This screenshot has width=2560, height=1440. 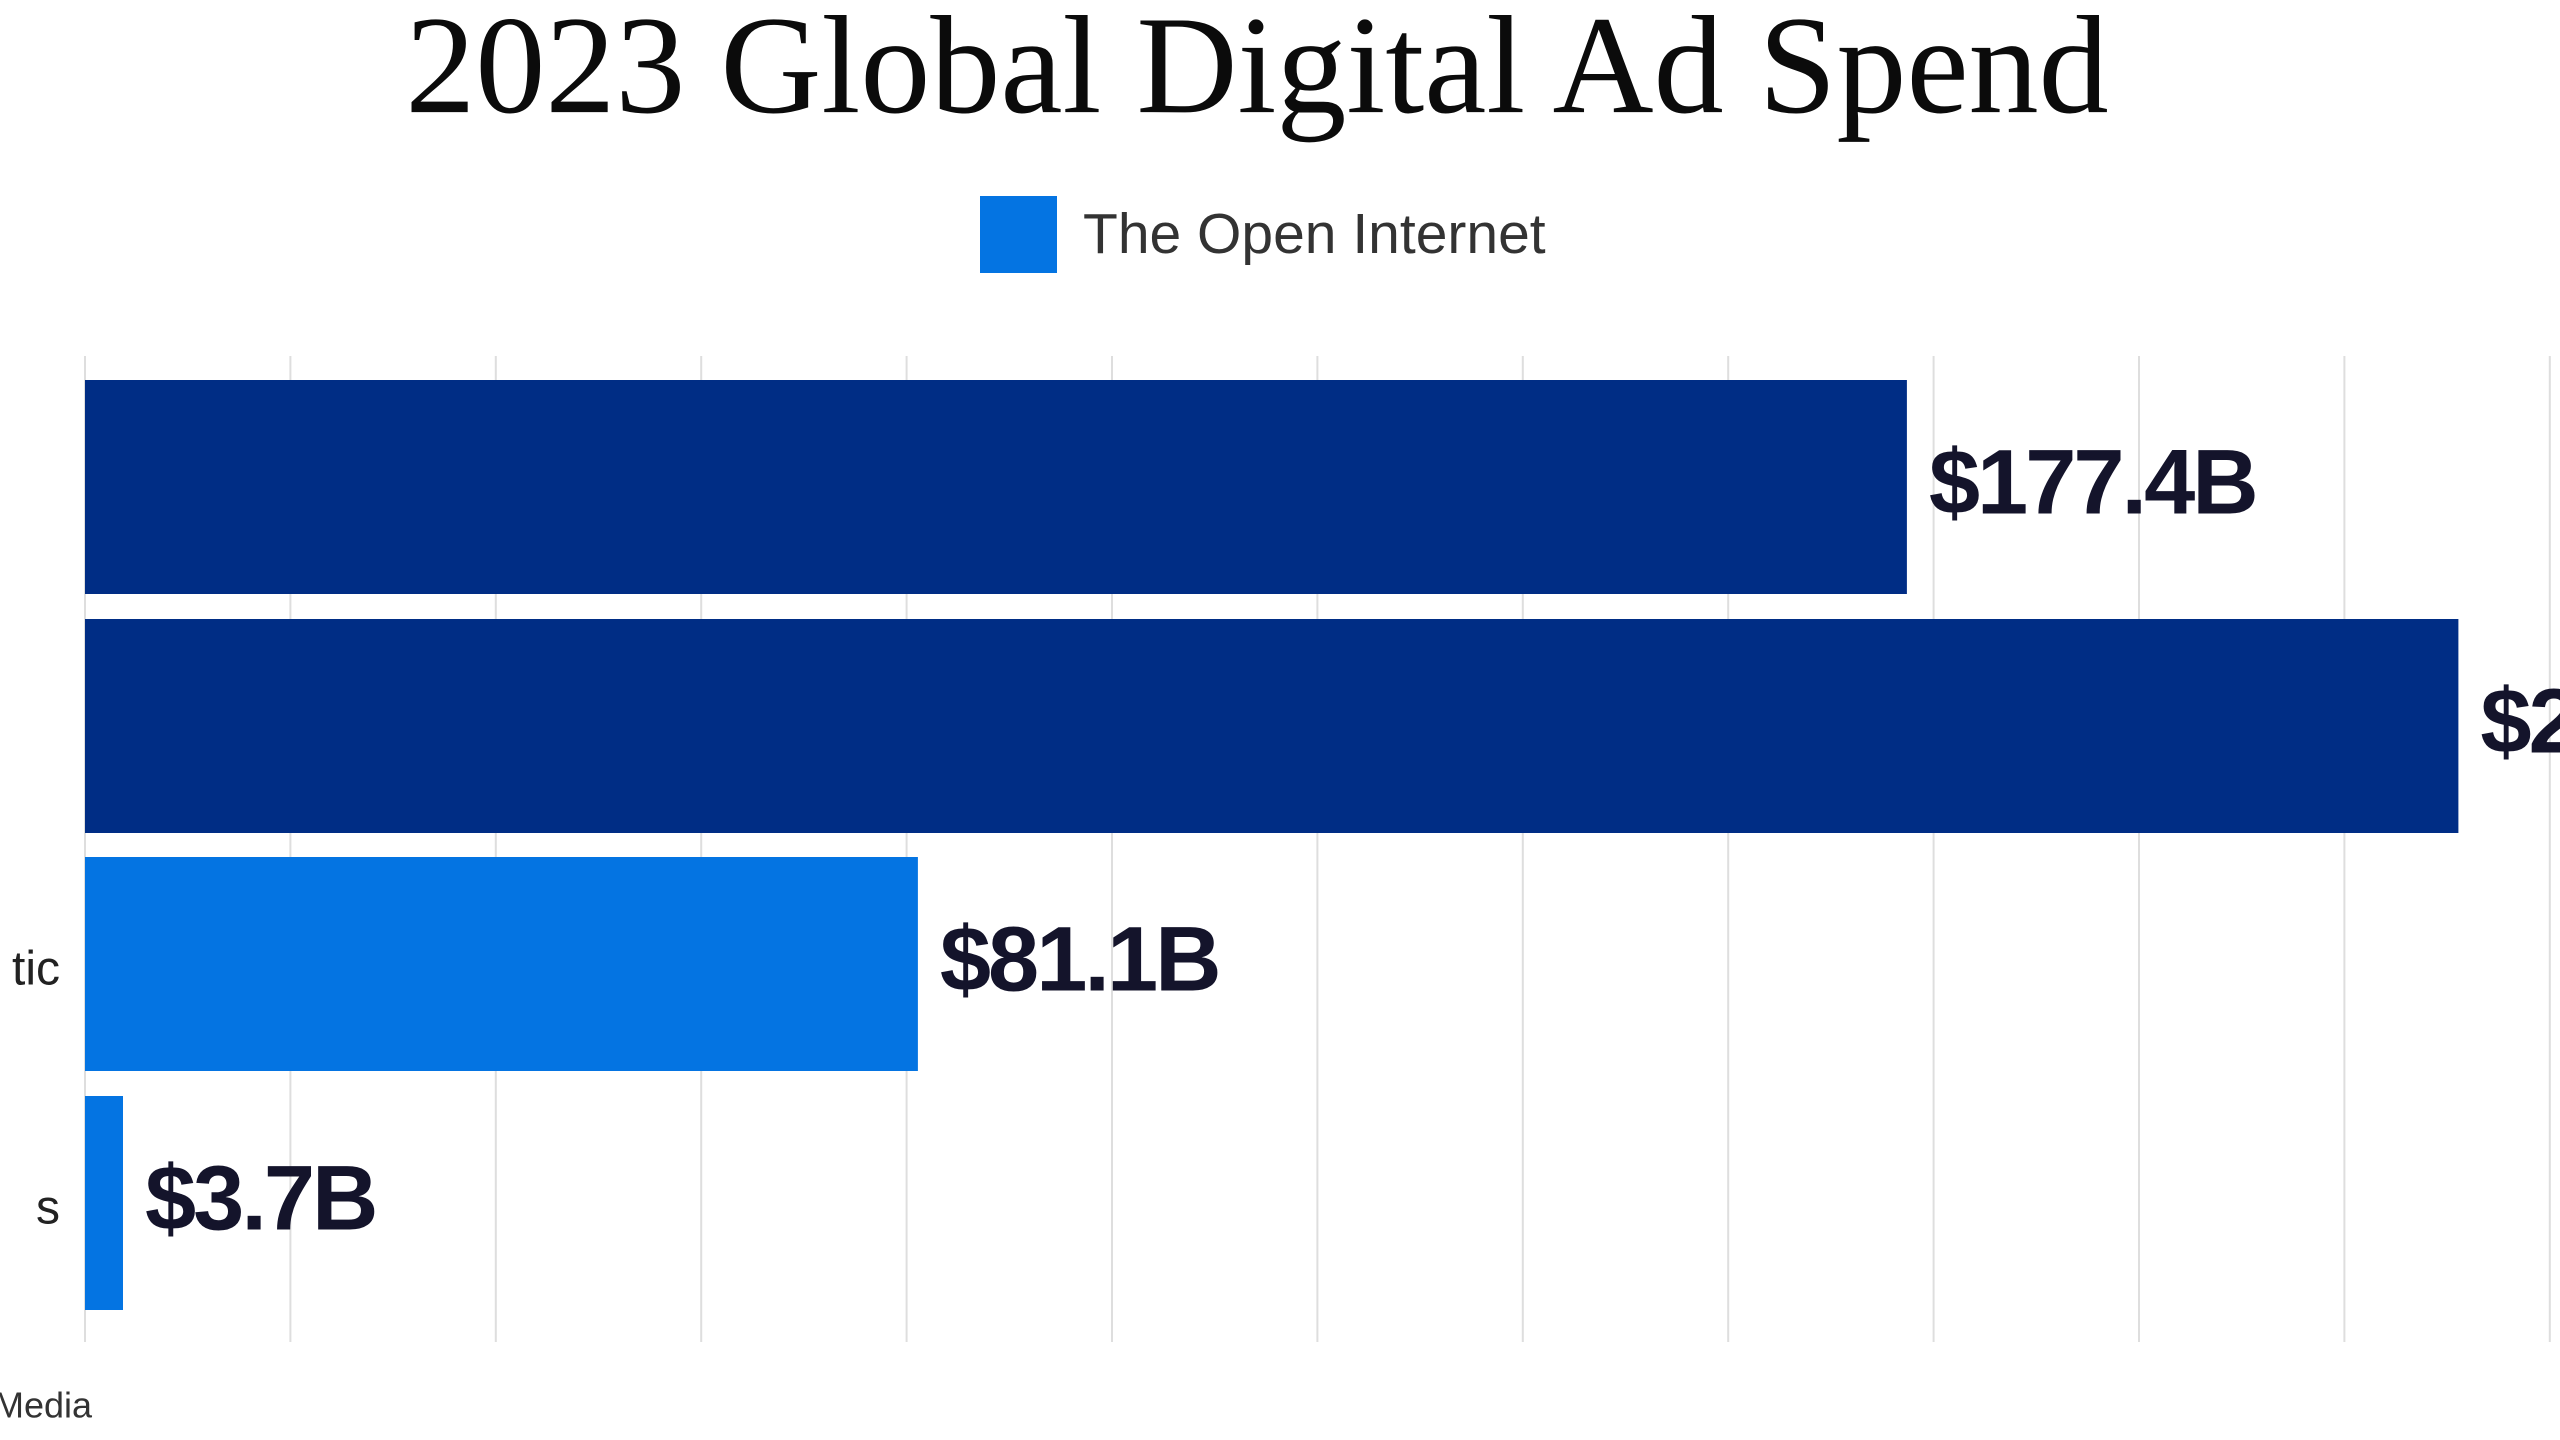 What do you see at coordinates (260, 1198) in the screenshot?
I see `value-label: $3.7B` at bounding box center [260, 1198].